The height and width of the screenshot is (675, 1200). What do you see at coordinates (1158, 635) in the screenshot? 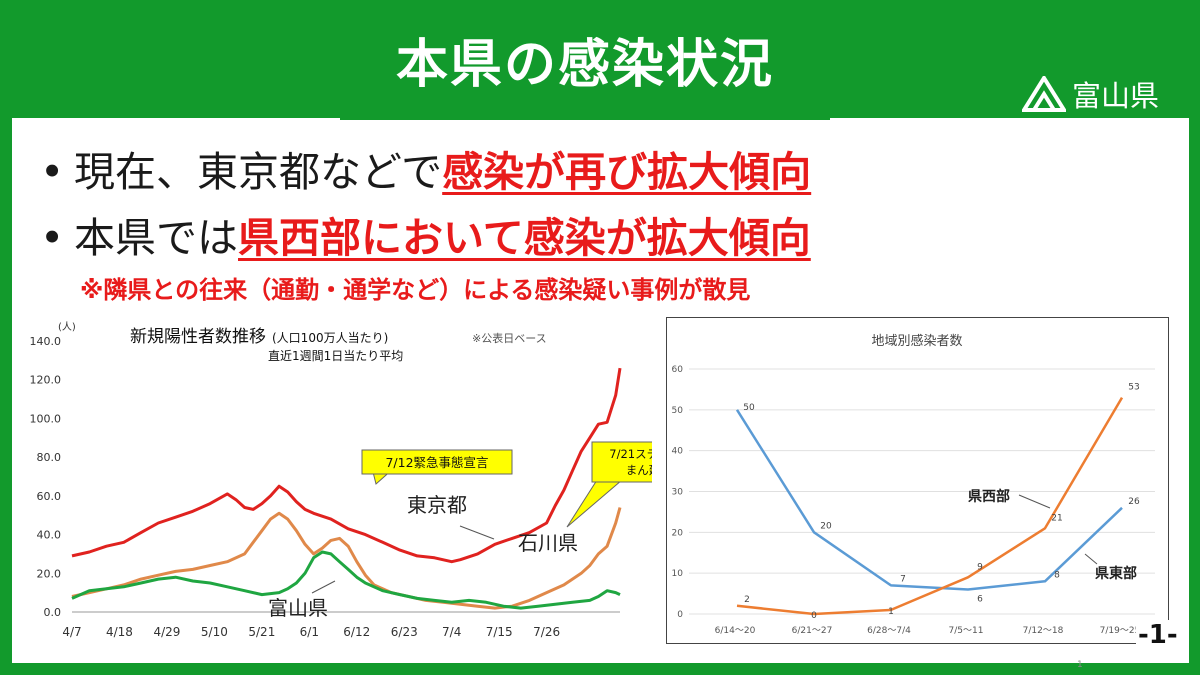
I see `page-number: -1-` at bounding box center [1158, 635].